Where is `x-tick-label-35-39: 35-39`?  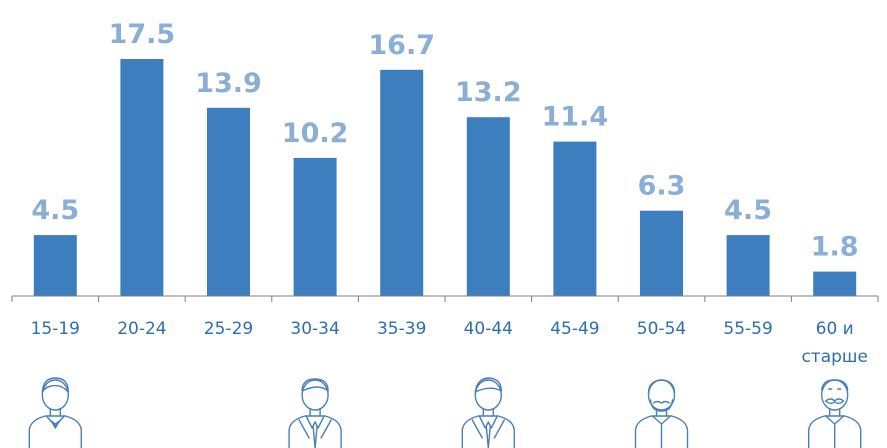
x-tick-label-35-39: 35-39 is located at coordinates (401, 329).